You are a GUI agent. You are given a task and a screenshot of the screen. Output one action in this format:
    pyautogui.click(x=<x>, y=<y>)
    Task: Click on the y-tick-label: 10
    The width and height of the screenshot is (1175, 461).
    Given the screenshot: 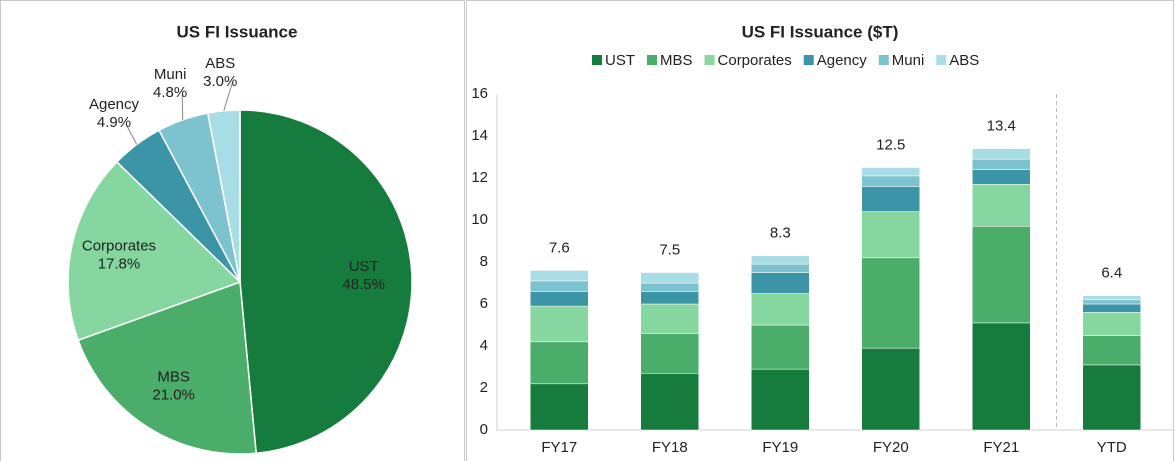 What is the action you would take?
    pyautogui.click(x=479, y=219)
    